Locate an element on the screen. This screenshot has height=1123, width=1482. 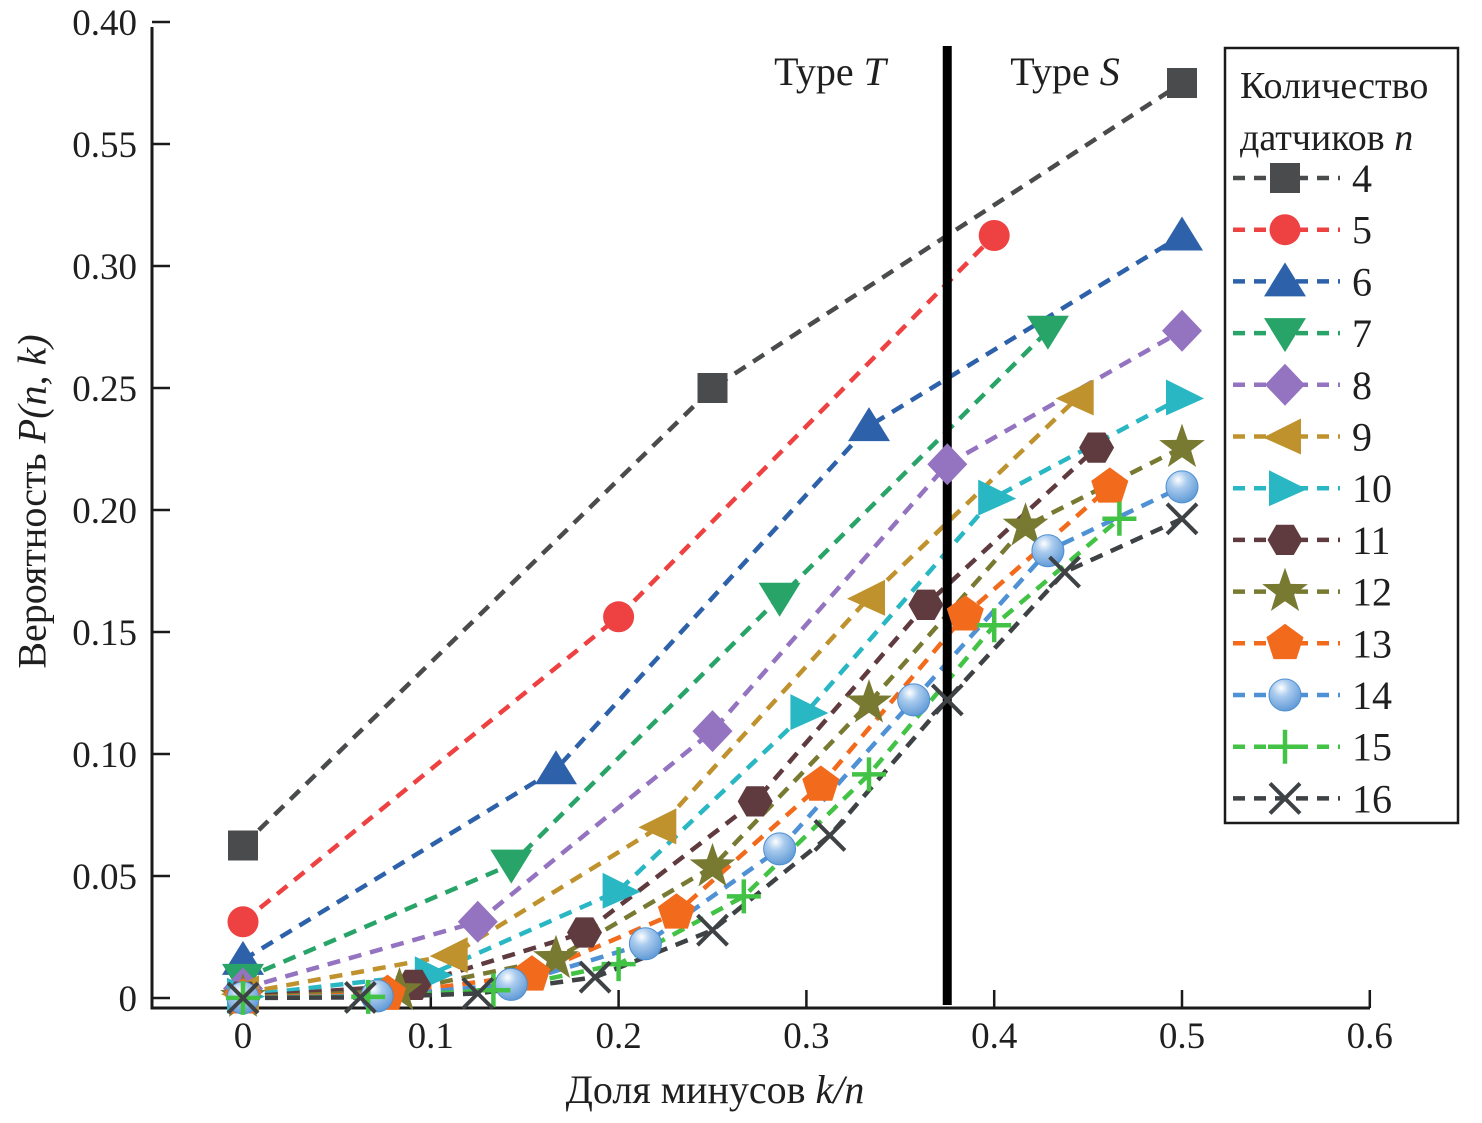
marker-hexagon is located at coordinates (1097, 447).